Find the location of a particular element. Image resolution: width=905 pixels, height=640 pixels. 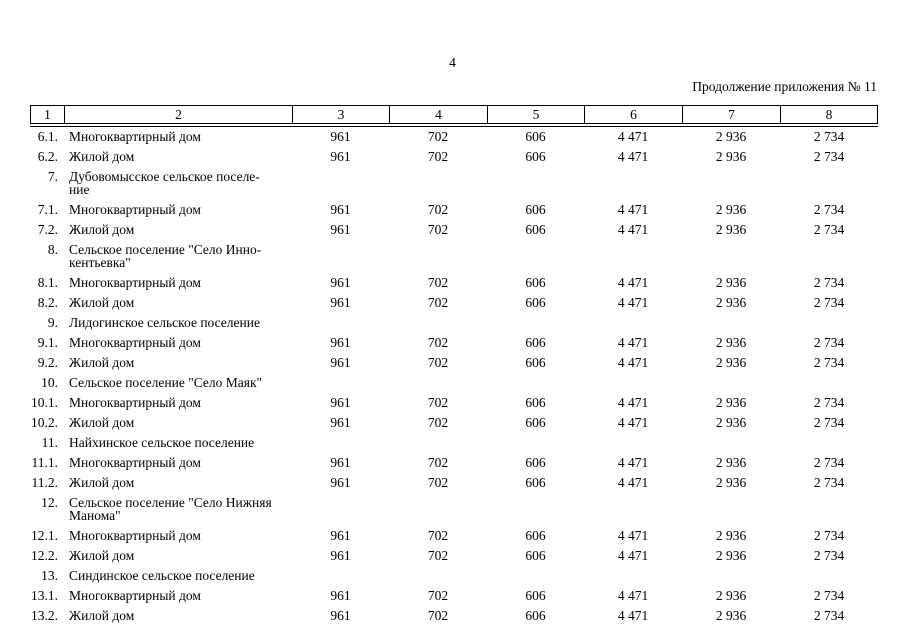

row-number: 8.1. is located at coordinates (47, 282).